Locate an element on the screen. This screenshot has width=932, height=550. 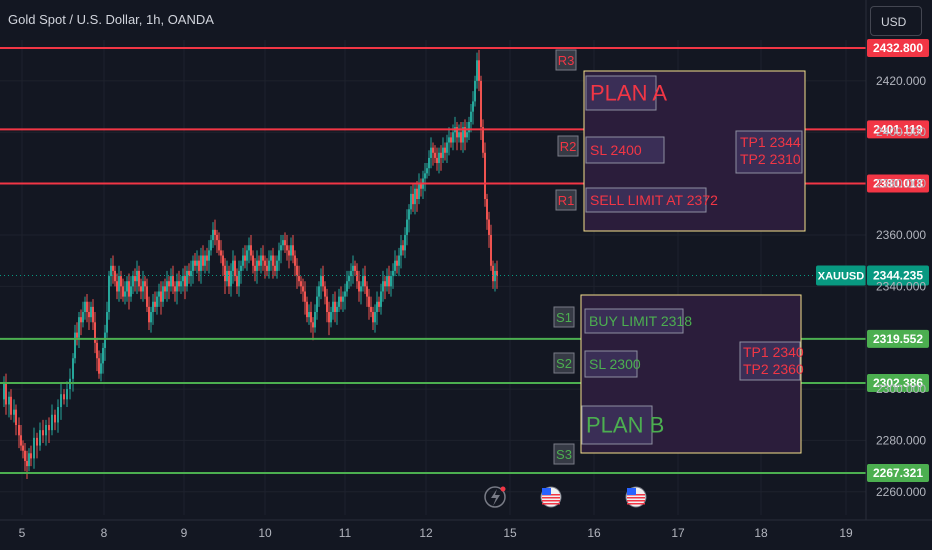
y-tick-label: 2420.000 is located at coordinates (901, 81).